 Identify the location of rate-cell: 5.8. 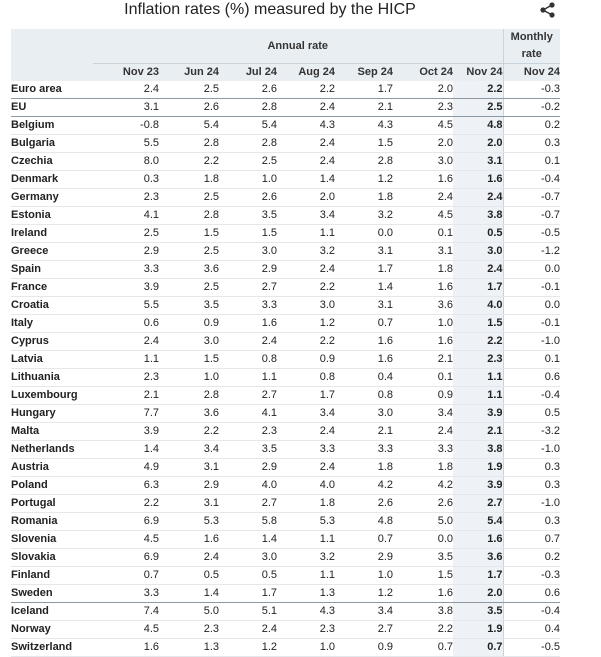
(248, 521).